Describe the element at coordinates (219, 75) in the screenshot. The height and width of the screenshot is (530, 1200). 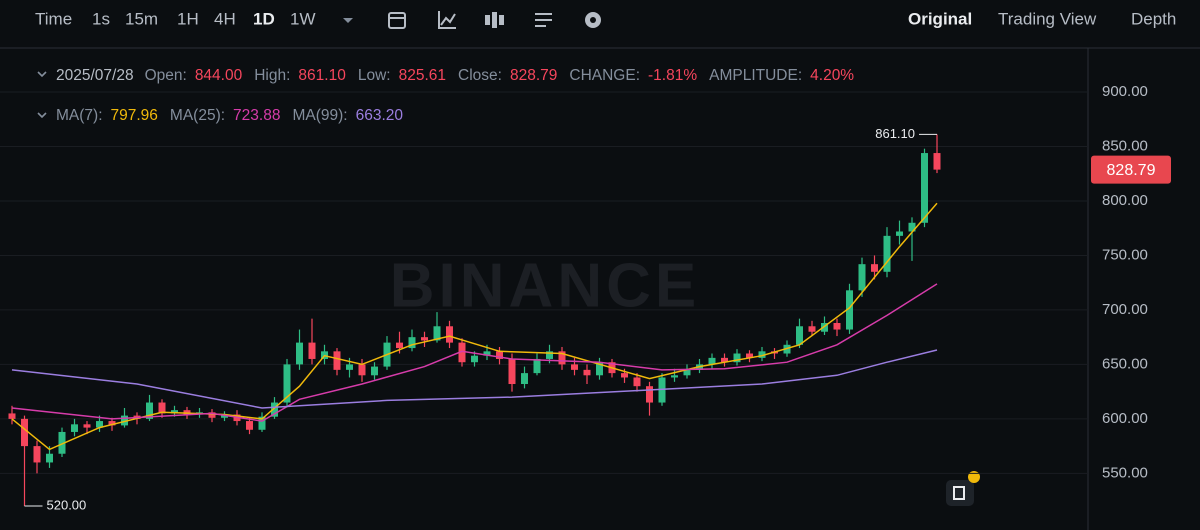
I see `info-value: 844.00` at that location.